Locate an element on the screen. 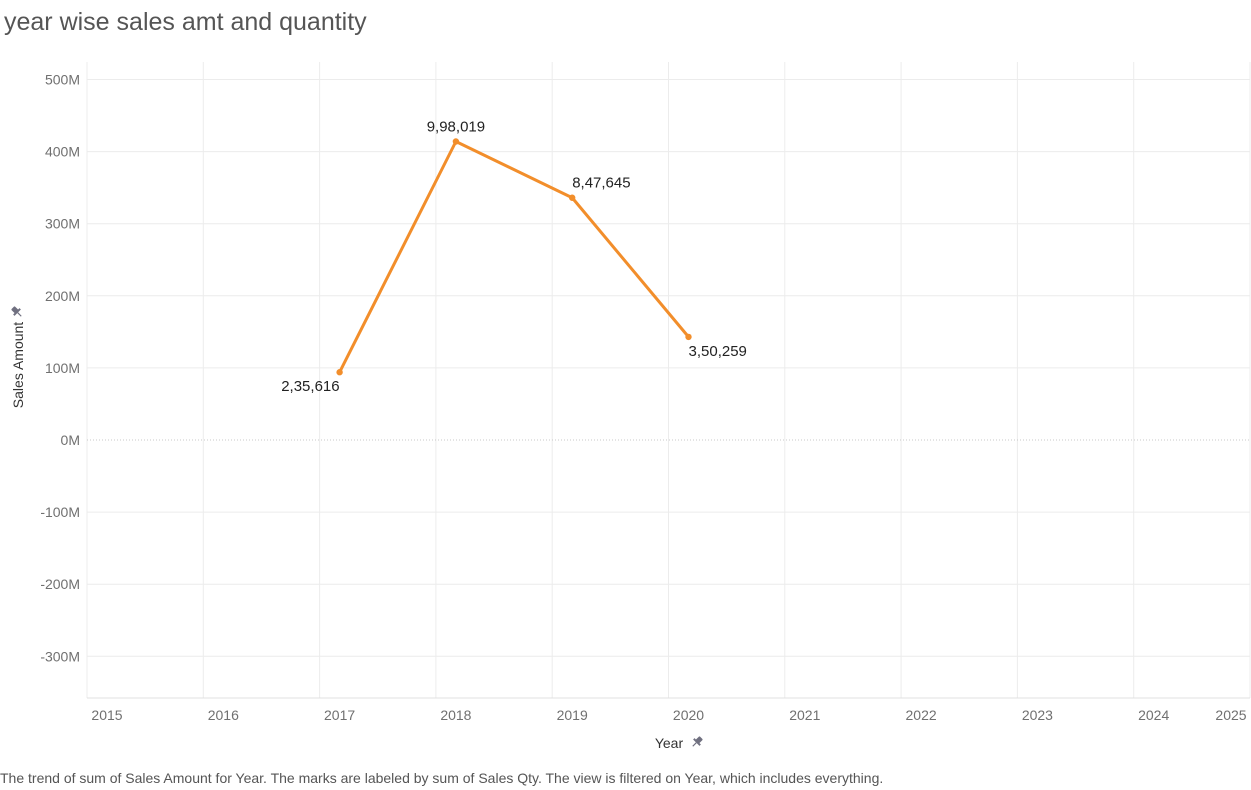  data-label: 3,50,259 is located at coordinates (718, 351).